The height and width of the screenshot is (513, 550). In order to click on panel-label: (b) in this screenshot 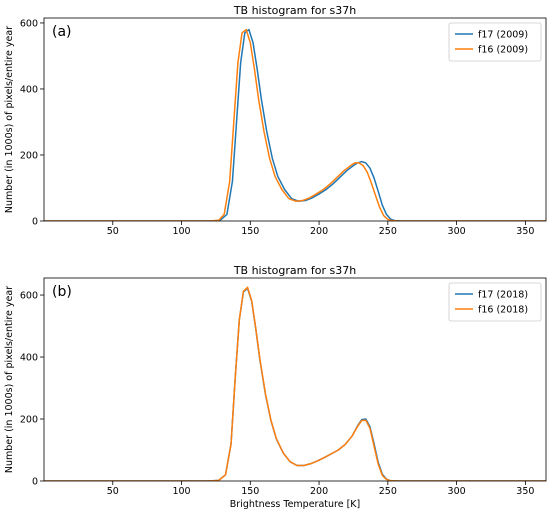, I will do `click(62, 292)`.